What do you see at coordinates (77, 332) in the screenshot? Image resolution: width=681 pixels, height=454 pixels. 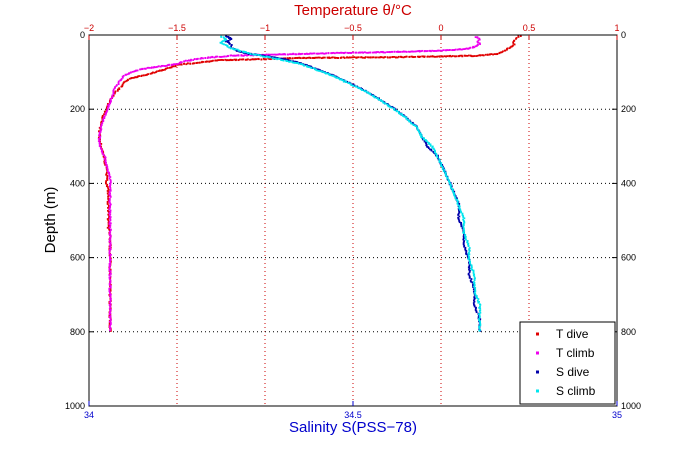 I see `left-tick-label-4: 800` at bounding box center [77, 332].